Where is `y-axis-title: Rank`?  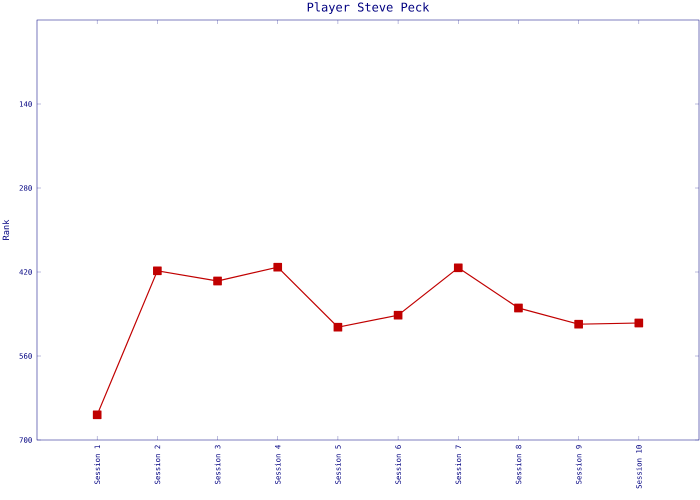
y-axis-title: Rank is located at coordinates (6, 230).